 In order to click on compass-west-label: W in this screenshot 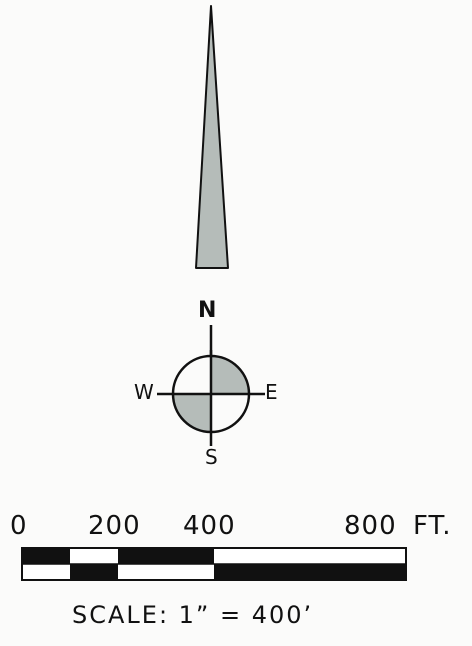, I will do `click(144, 392)`.